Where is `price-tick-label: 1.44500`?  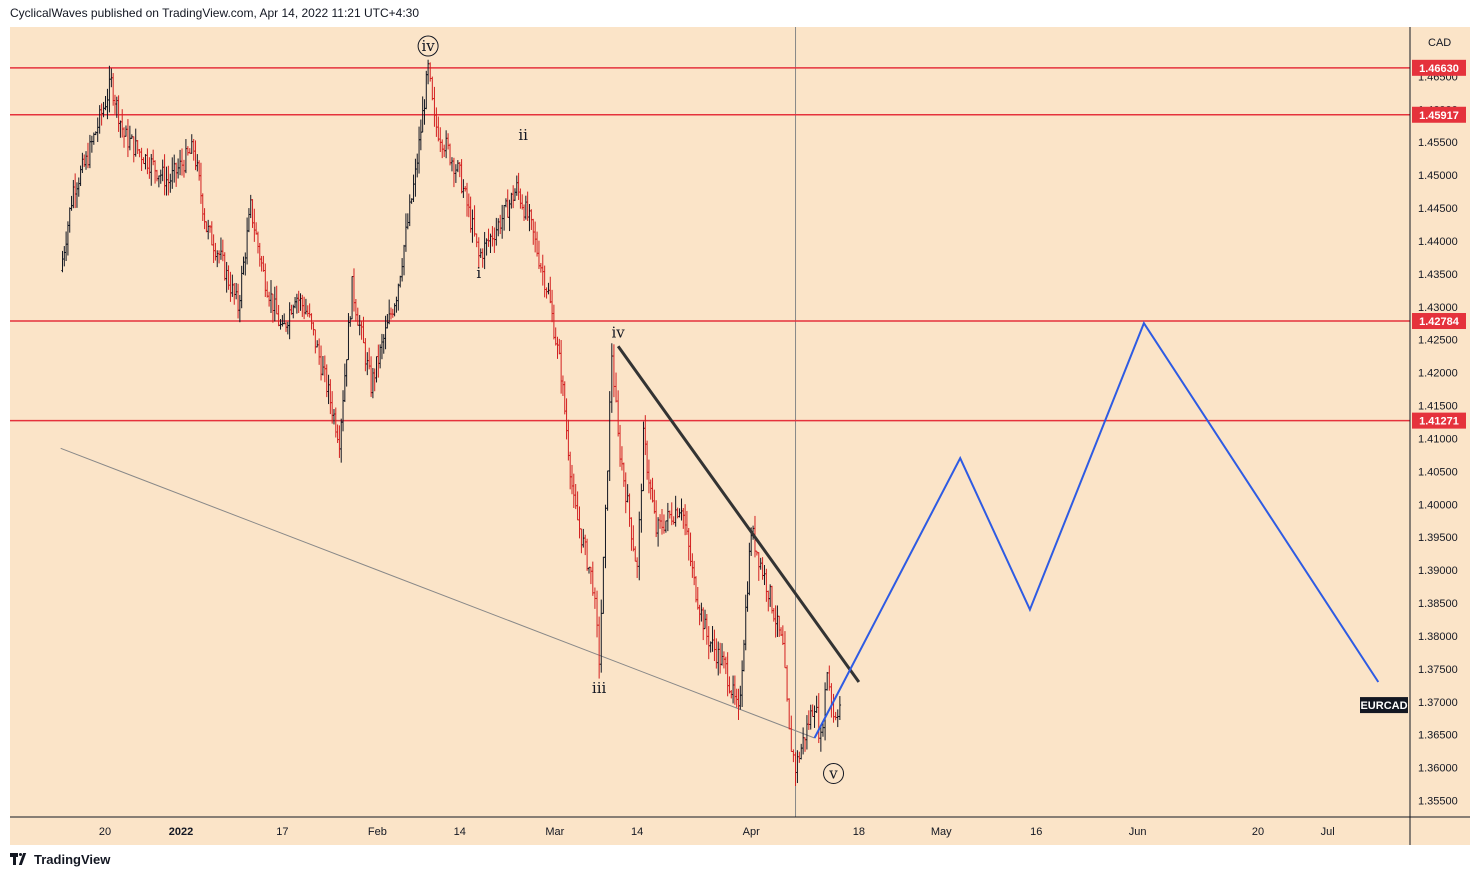
price-tick-label: 1.44500 is located at coordinates (1438, 209).